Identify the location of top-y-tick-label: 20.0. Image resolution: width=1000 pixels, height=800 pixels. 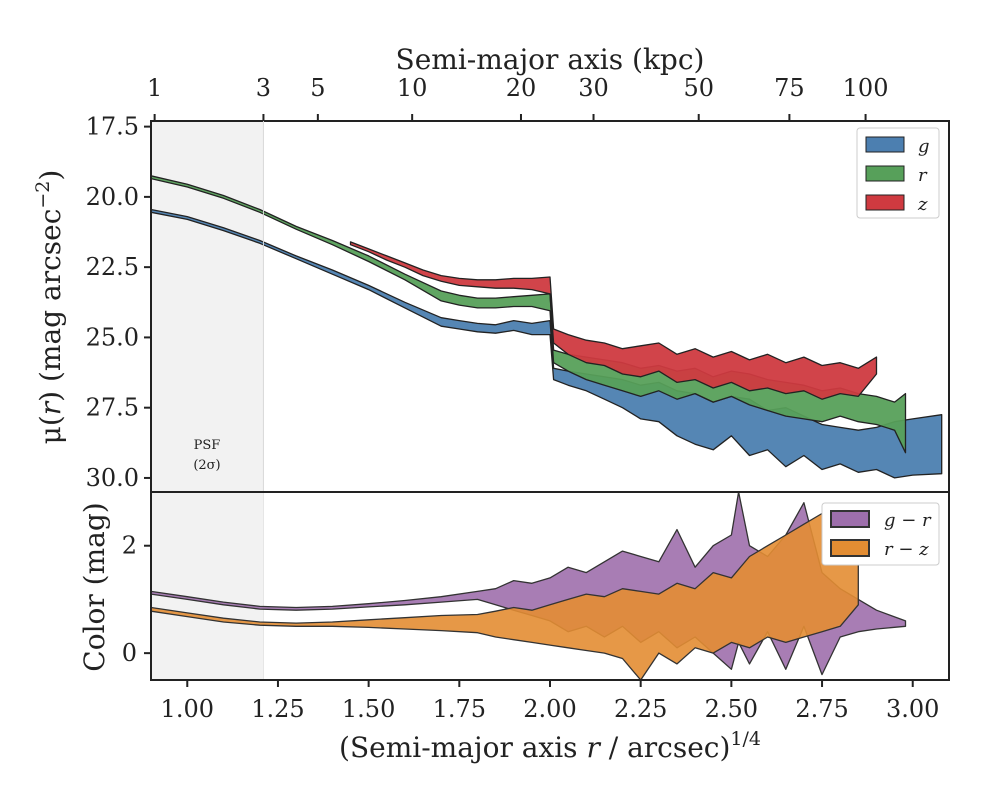
(112, 197).